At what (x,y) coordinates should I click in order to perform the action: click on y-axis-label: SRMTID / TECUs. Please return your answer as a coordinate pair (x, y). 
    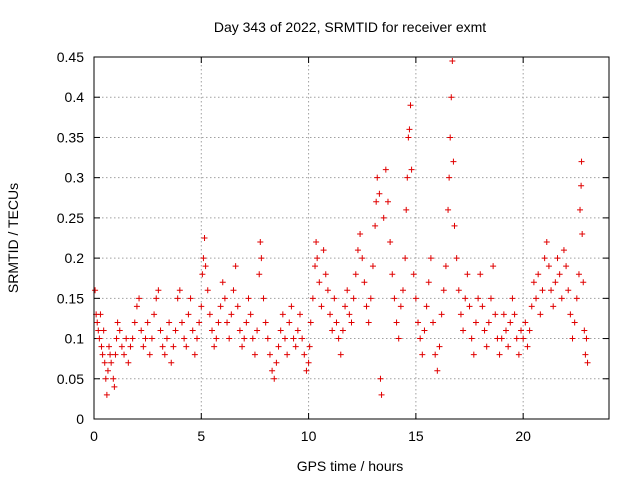
    Looking at the image, I should click on (13, 238).